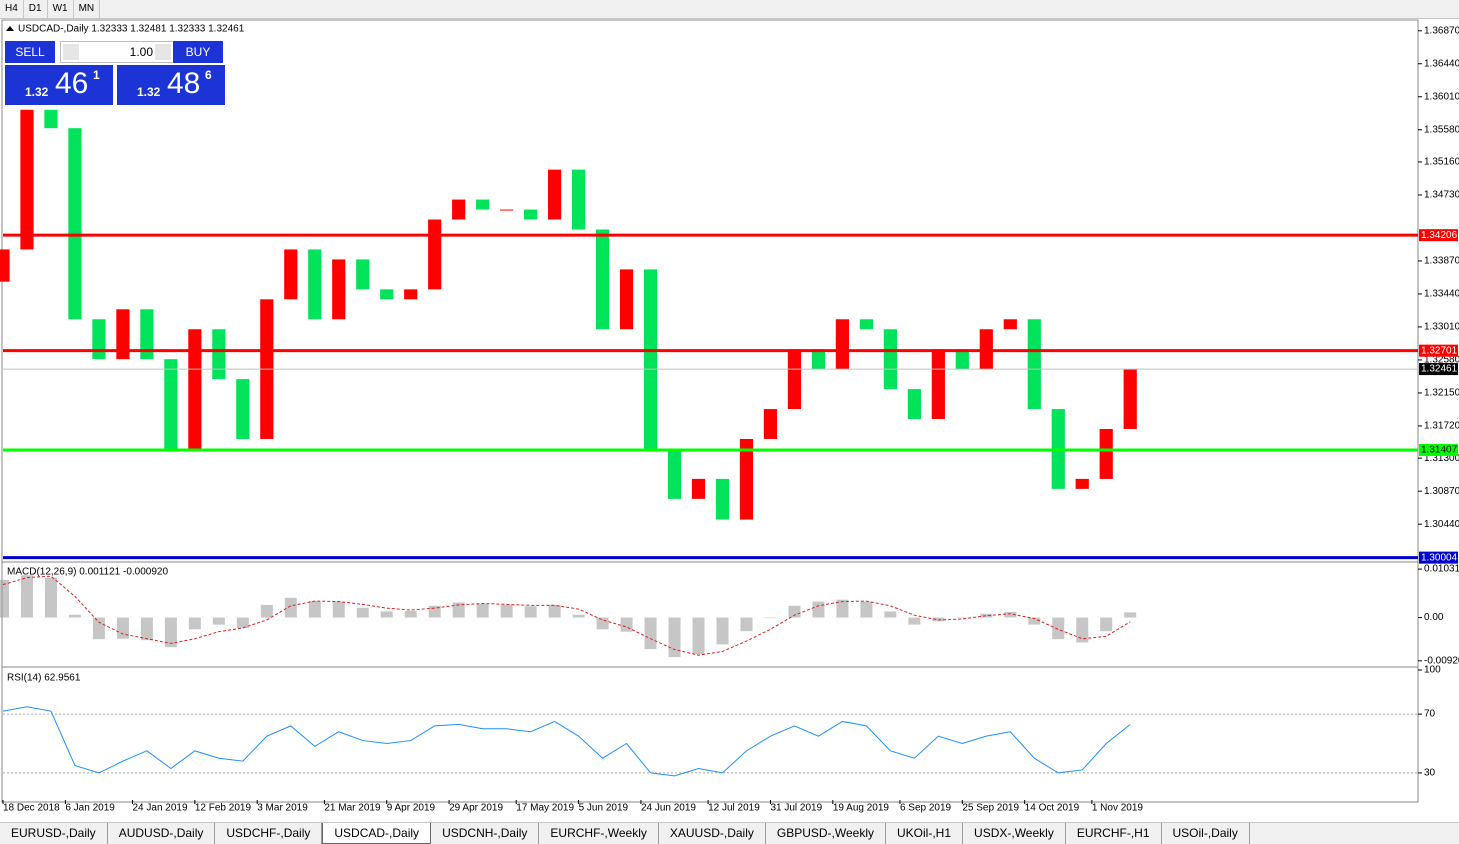 This screenshot has width=1459, height=844. Describe the element at coordinates (198, 52) in the screenshot. I see `buy-button: BUY` at that location.